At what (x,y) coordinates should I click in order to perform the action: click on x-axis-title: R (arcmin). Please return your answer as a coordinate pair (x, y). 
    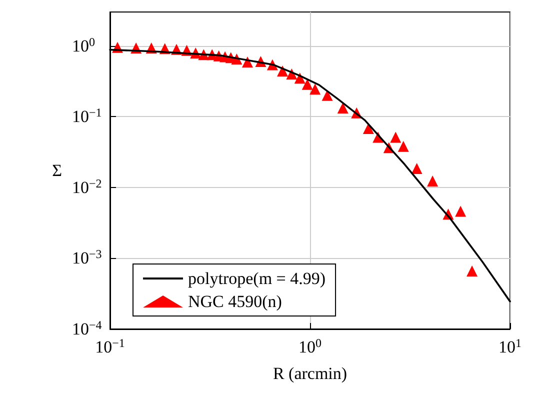
    Looking at the image, I should click on (310, 373).